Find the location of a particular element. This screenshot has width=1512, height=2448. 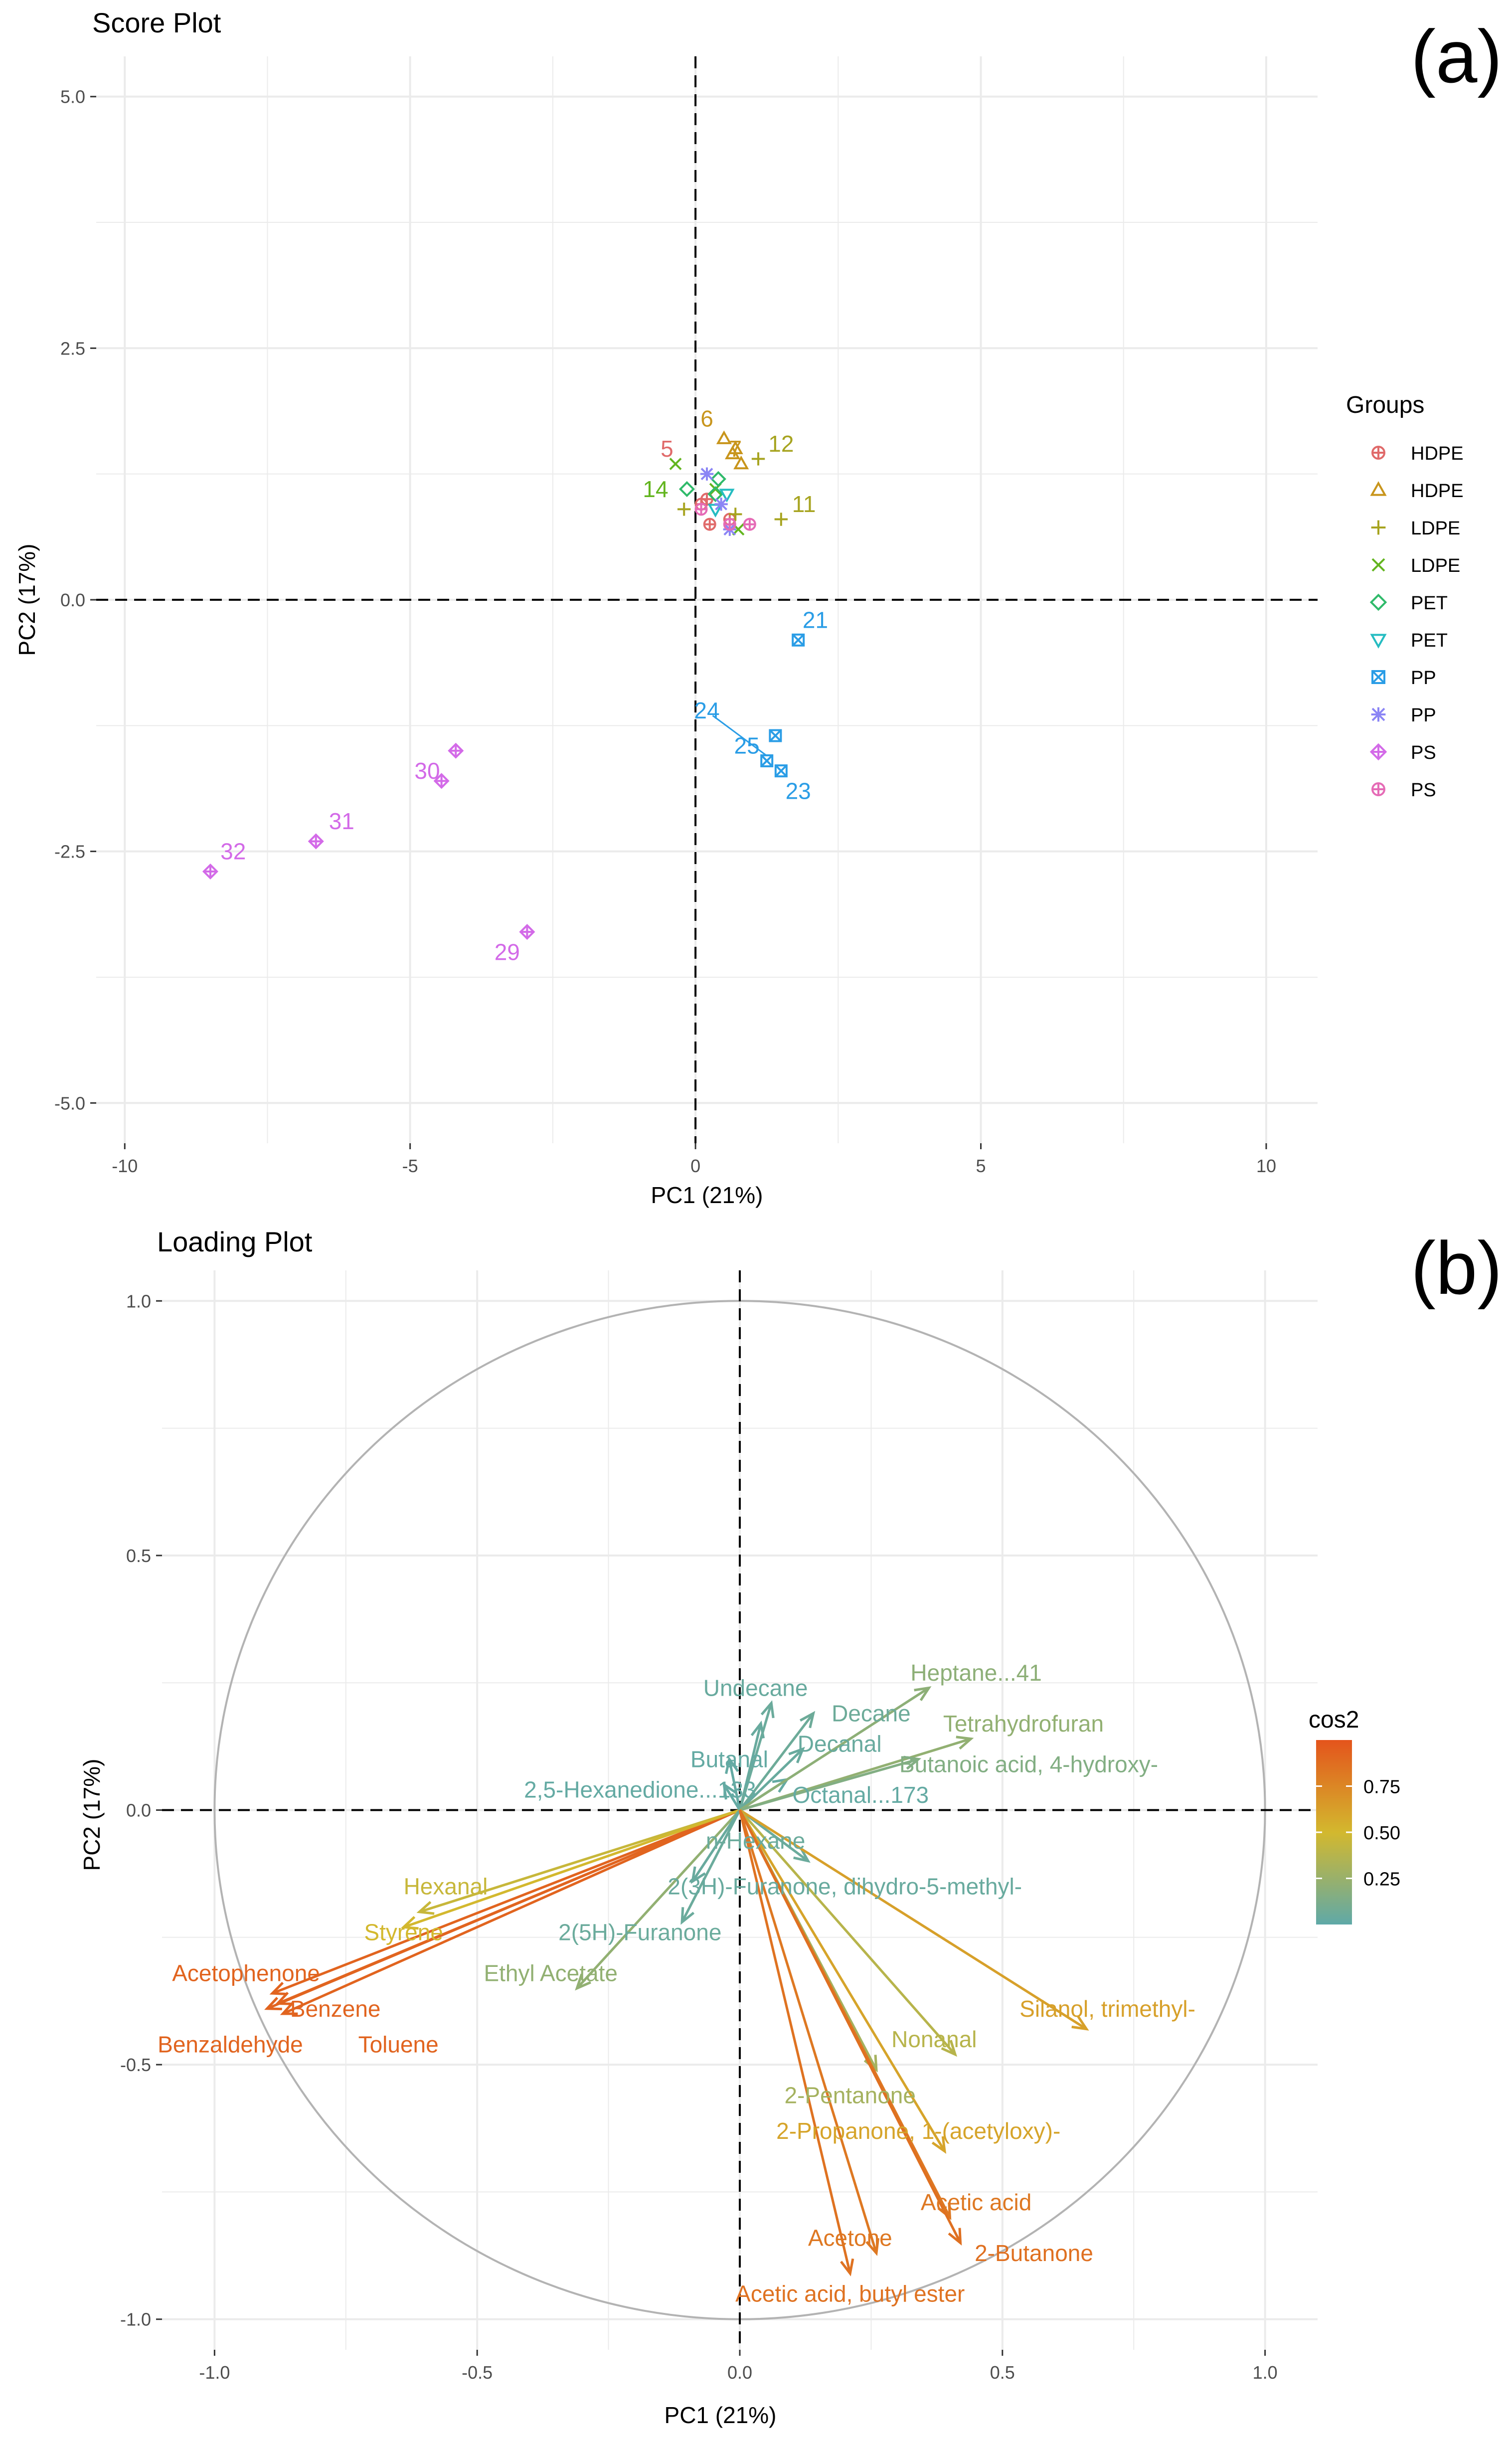

x-tick-label: 1.0 is located at coordinates (1265, 2372).